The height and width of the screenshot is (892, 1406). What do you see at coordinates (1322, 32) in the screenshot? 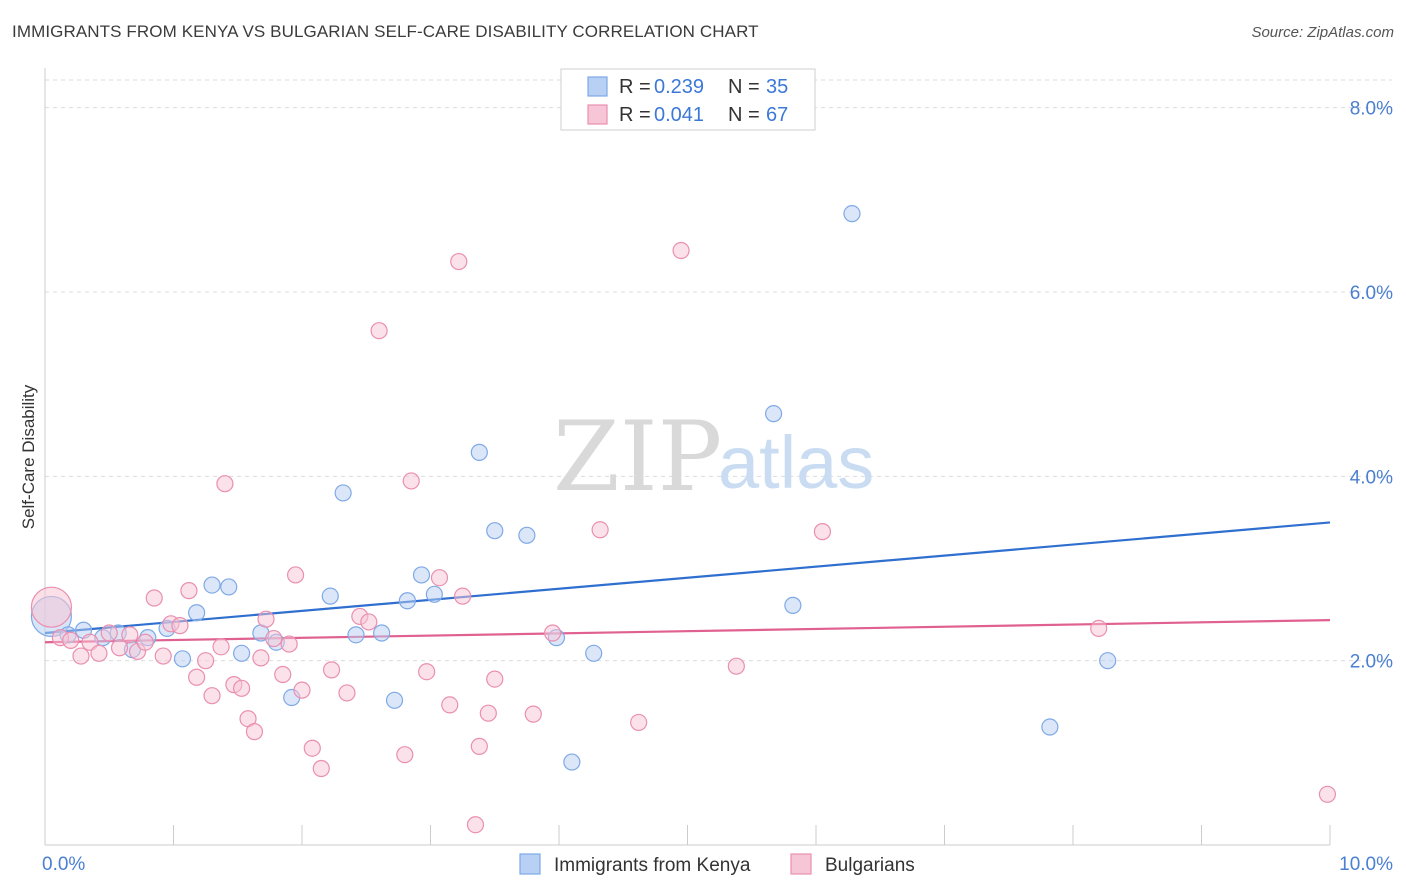
I see `source-label: Source: ZipAtlas.com` at bounding box center [1322, 32].